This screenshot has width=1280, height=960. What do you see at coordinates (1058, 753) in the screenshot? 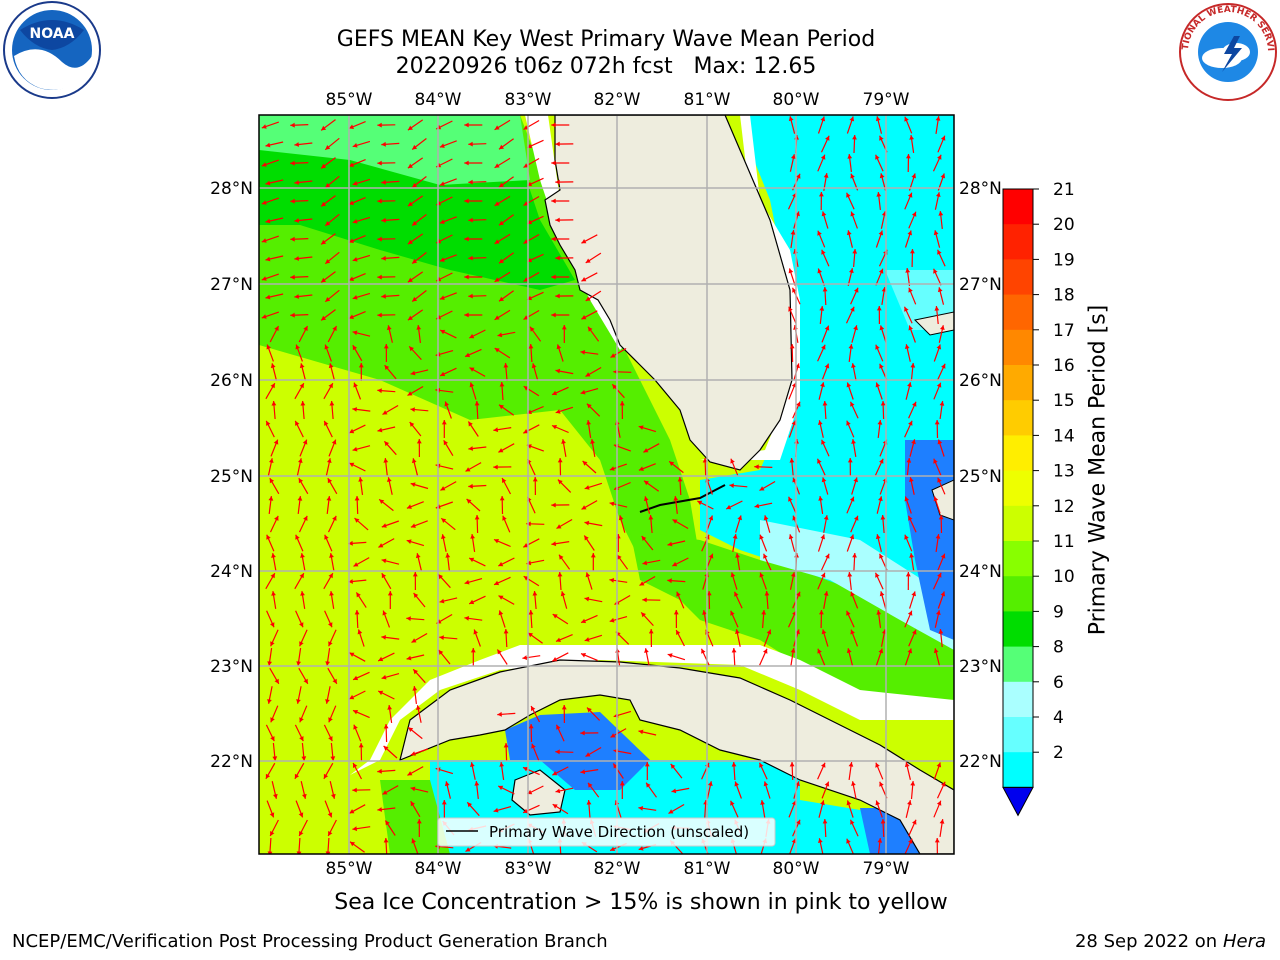
I see `colorbar-tick-label: 2` at bounding box center [1058, 753].